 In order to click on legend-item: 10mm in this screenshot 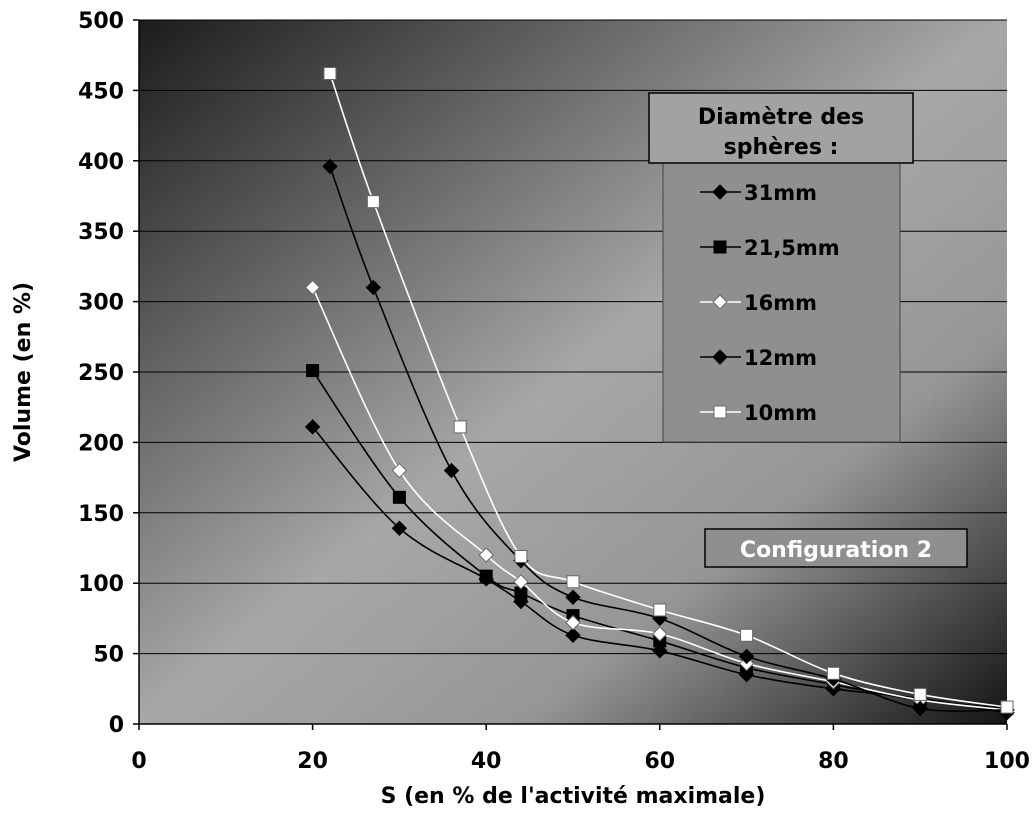, I will do `click(758, 413)`.